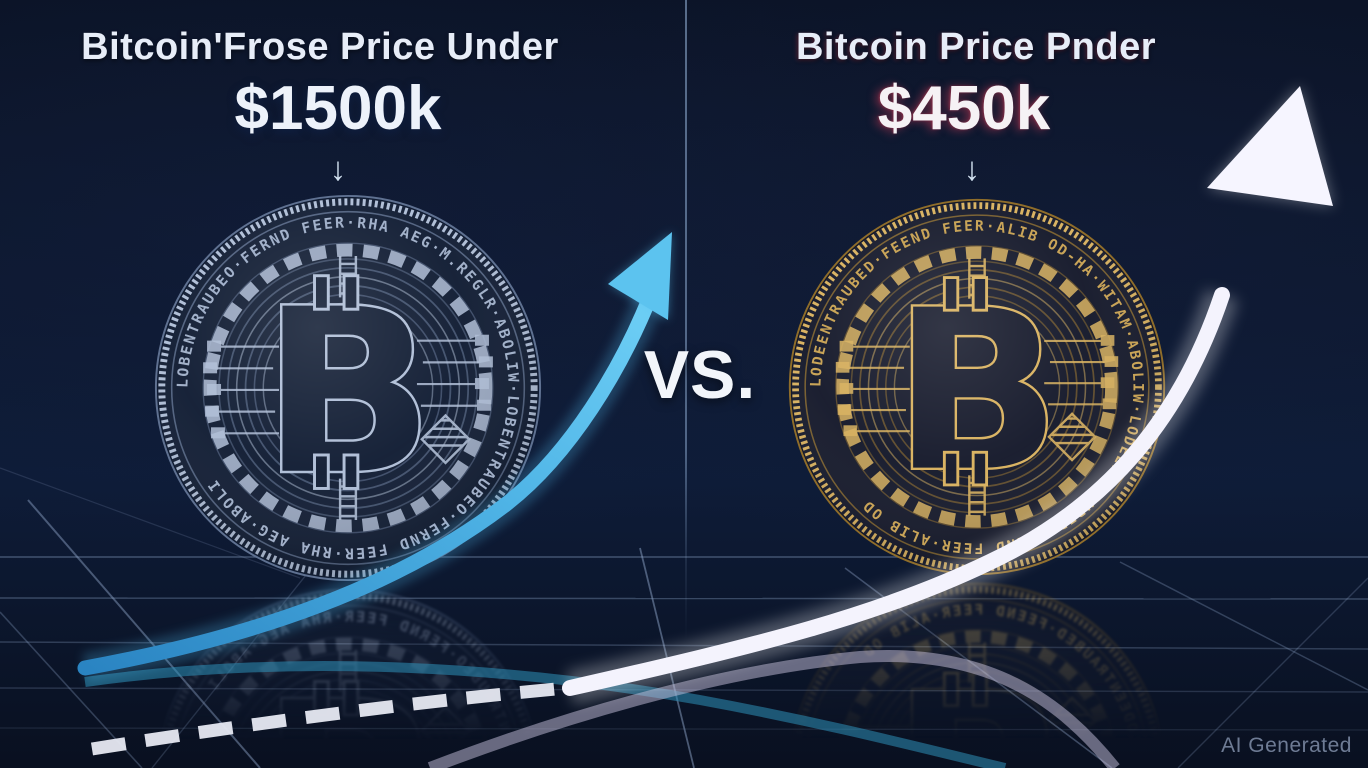 This screenshot has height=768, width=1368. Describe the element at coordinates (976, 47) in the screenshot. I see `right-title: Bitcoin Price Pnder` at that location.